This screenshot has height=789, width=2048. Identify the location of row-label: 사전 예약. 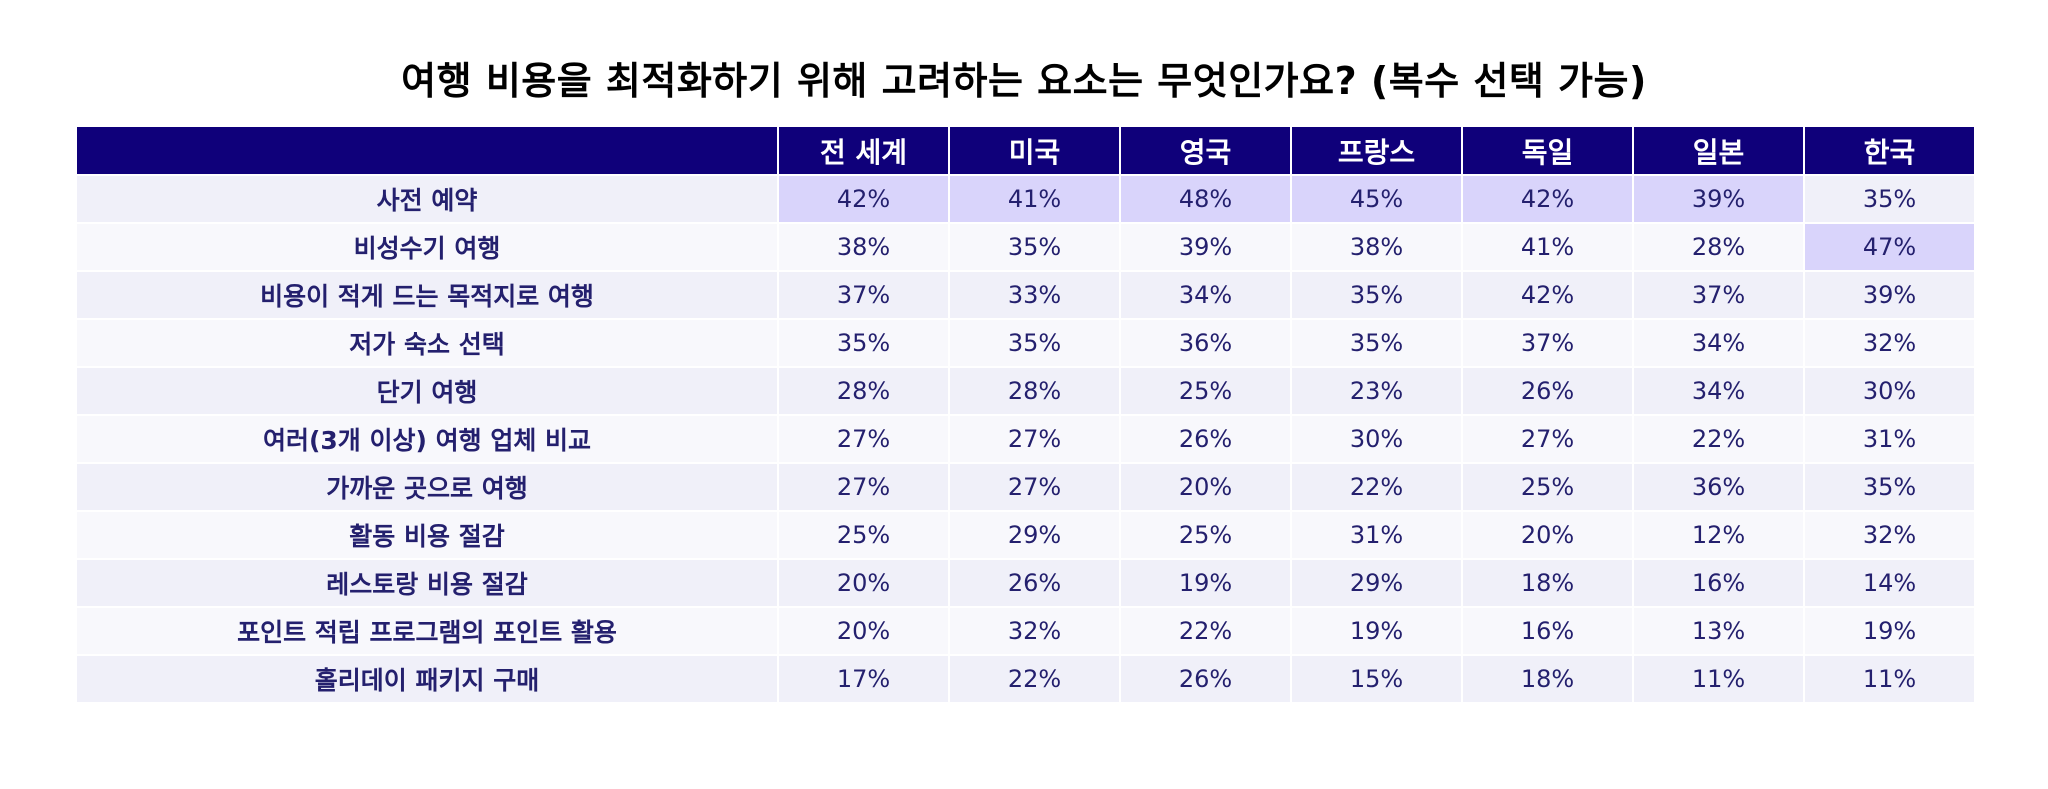
(427, 199).